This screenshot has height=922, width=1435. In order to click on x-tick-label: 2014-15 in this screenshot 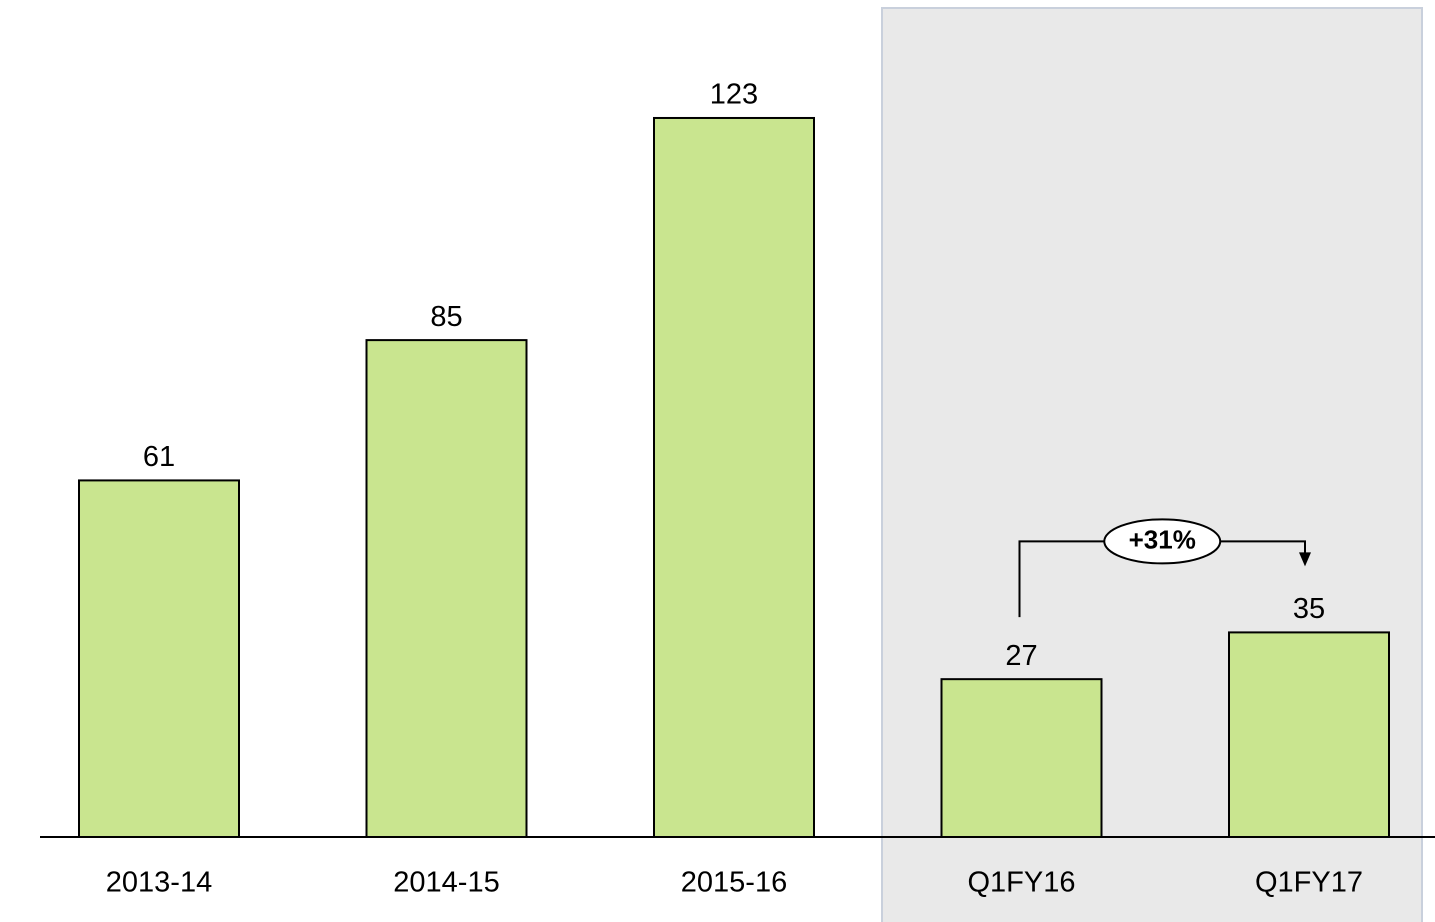, I will do `click(446, 883)`.